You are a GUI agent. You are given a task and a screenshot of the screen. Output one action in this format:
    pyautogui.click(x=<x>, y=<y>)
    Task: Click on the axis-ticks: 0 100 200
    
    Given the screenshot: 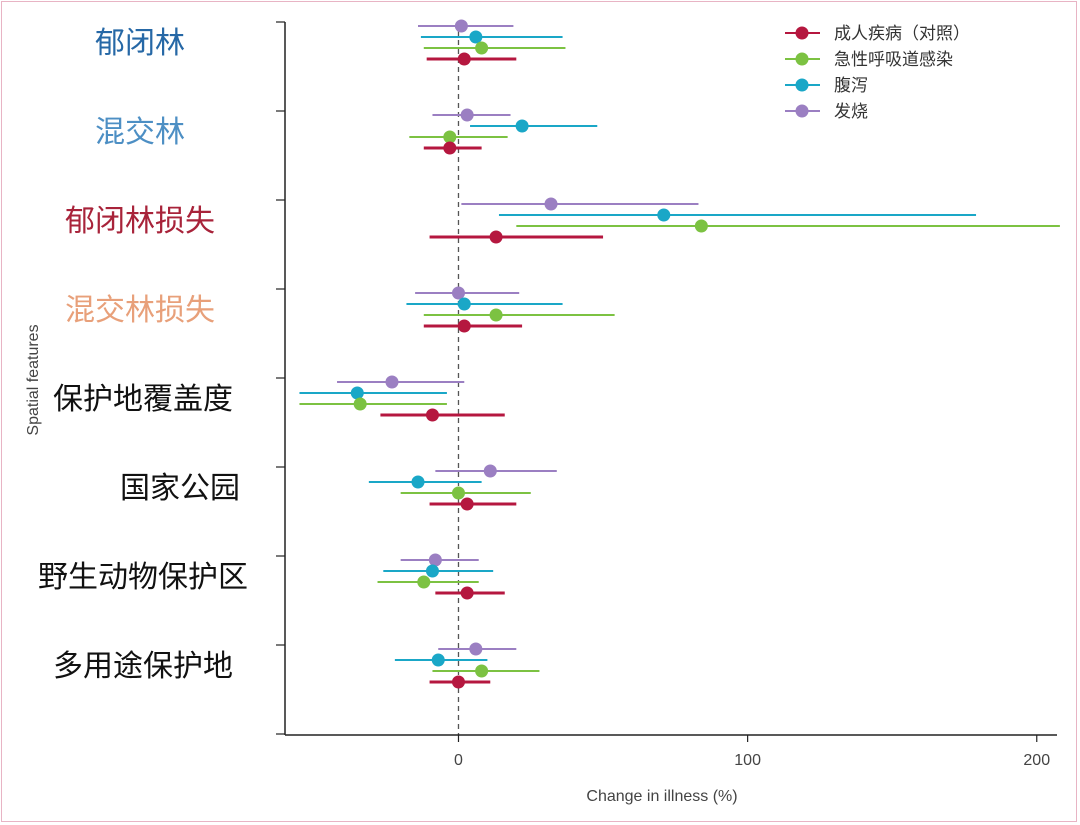 What is the action you would take?
    pyautogui.click(x=752, y=752)
    